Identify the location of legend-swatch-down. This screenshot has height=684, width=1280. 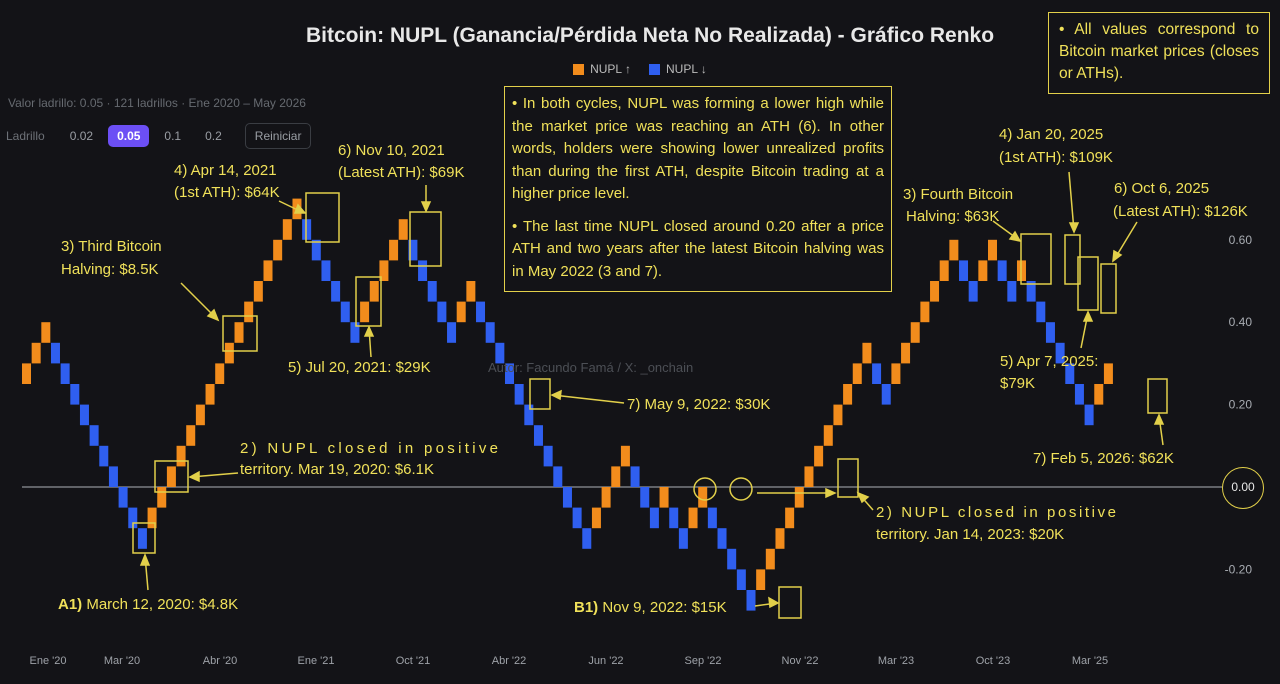
(654, 69).